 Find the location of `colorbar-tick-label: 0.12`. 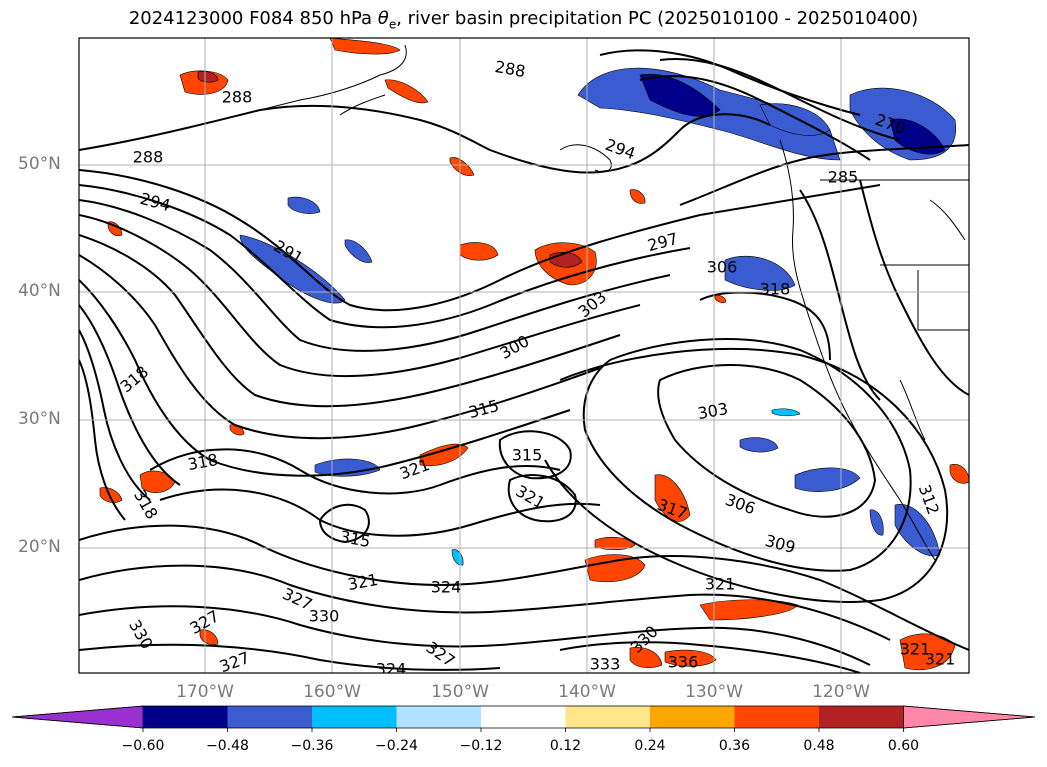

colorbar-tick-label: 0.12 is located at coordinates (565, 746).